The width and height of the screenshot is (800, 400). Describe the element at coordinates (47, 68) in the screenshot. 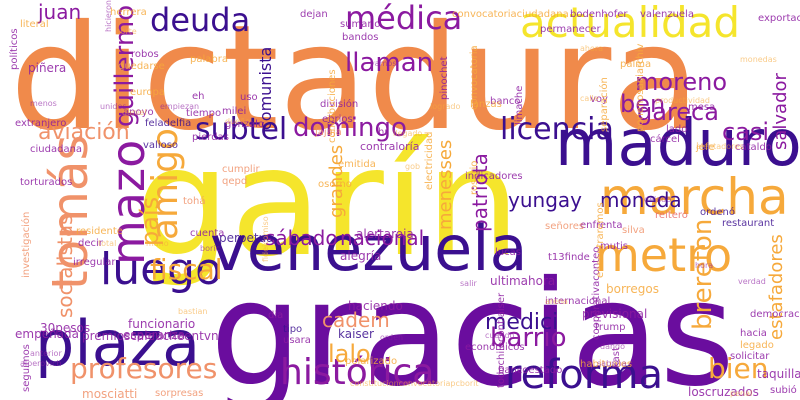

I see `word-pinera: piñera` at that location.